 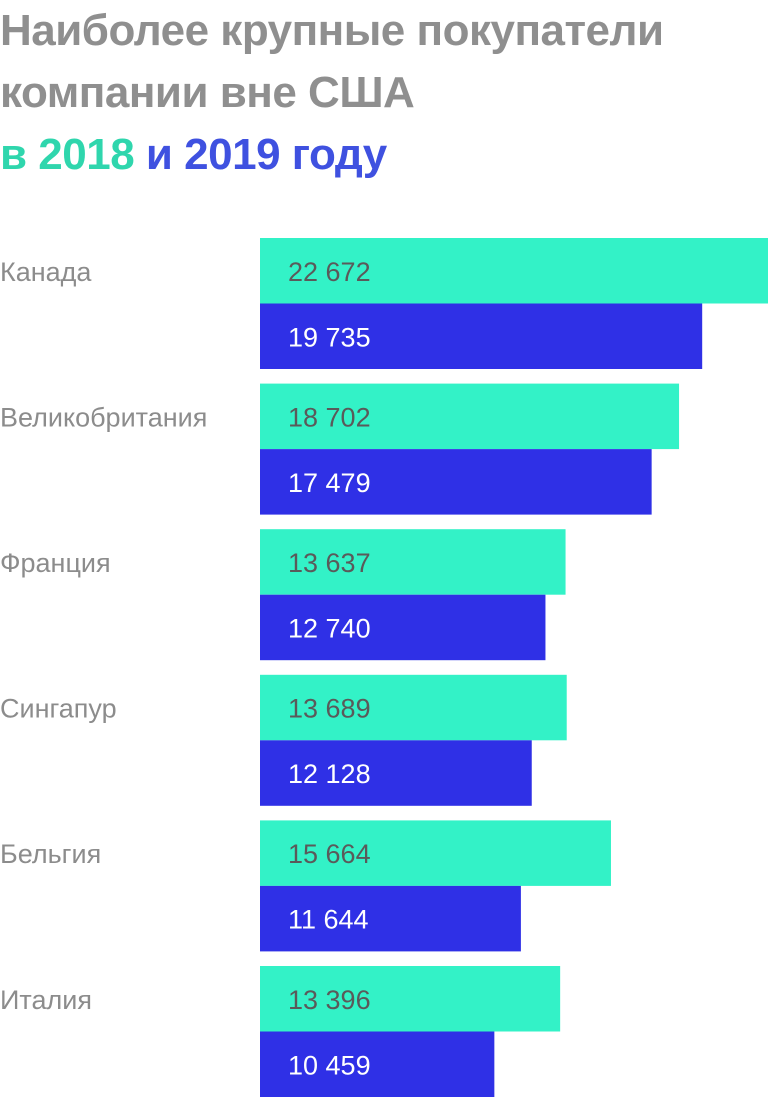 What do you see at coordinates (159, 154) in the screenshot?
I see `title-conjunction: и` at bounding box center [159, 154].